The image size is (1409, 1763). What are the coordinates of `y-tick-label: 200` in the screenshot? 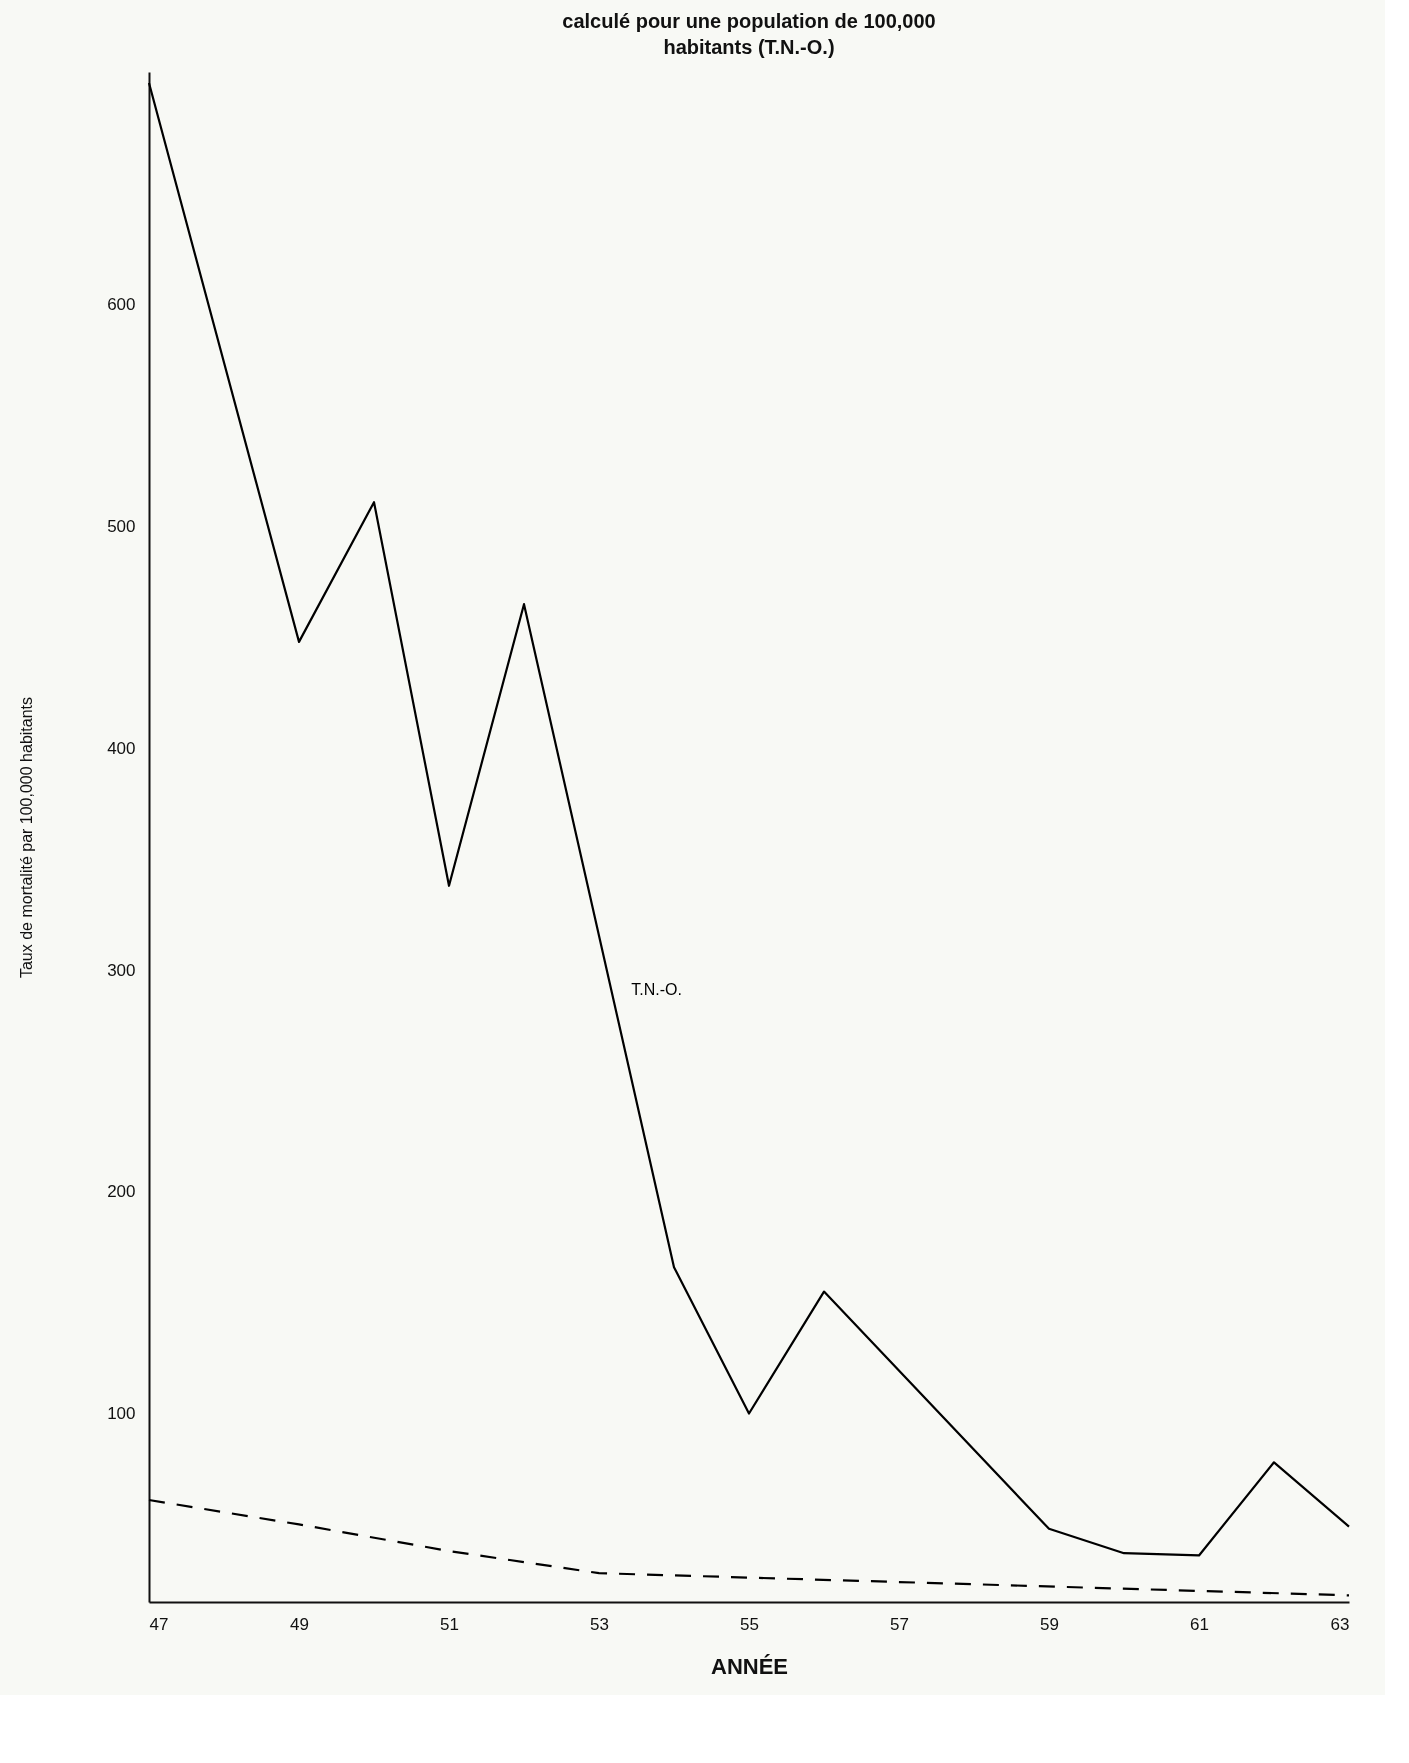 It's located at (121, 1192).